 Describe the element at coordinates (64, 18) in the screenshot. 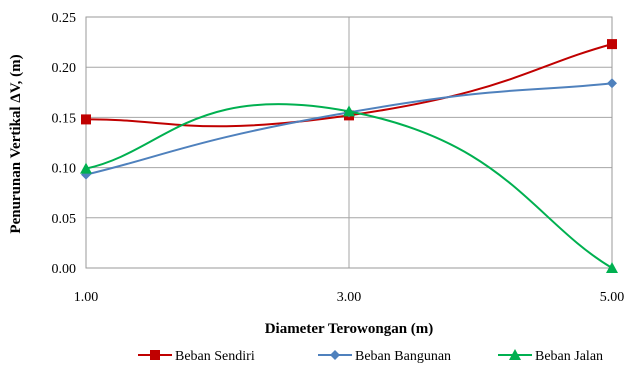

I see `y-tick-label: 0.25` at that location.